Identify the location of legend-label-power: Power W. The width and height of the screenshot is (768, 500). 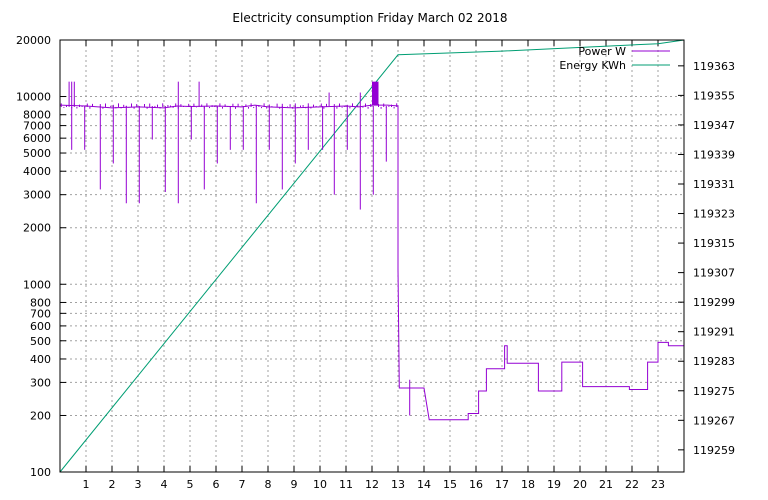
(602, 51).